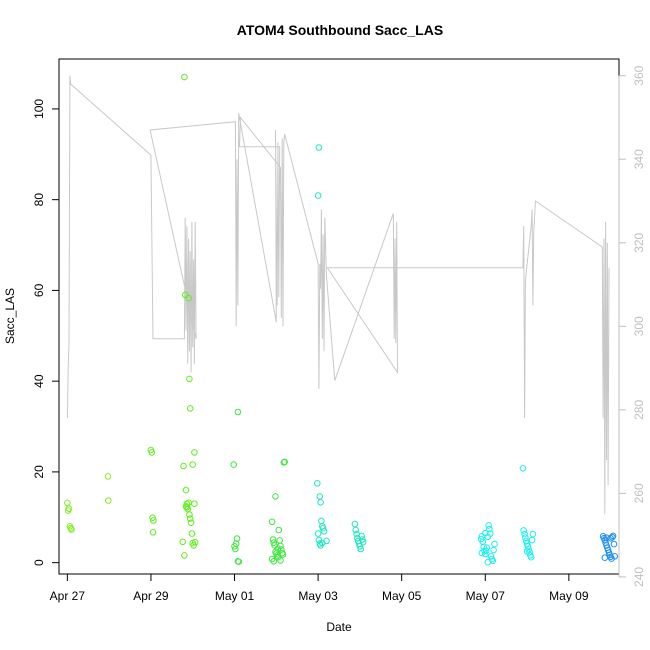 The height and width of the screenshot is (650, 650). What do you see at coordinates (39, 381) in the screenshot?
I see `y-tick-label: 40` at bounding box center [39, 381].